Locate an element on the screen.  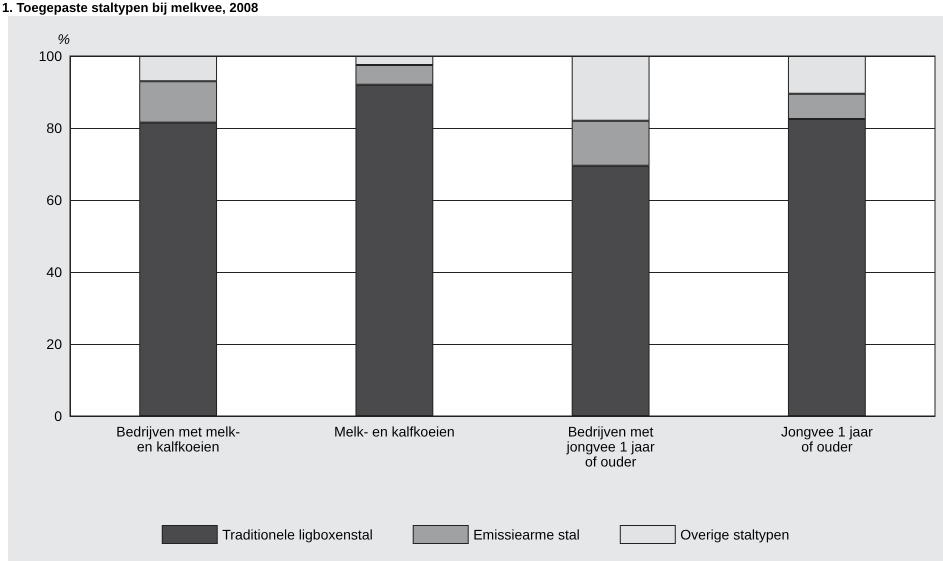
x-tick-label: Bedrijven met jongvee 1 jaar of ouder is located at coordinates (610, 447).